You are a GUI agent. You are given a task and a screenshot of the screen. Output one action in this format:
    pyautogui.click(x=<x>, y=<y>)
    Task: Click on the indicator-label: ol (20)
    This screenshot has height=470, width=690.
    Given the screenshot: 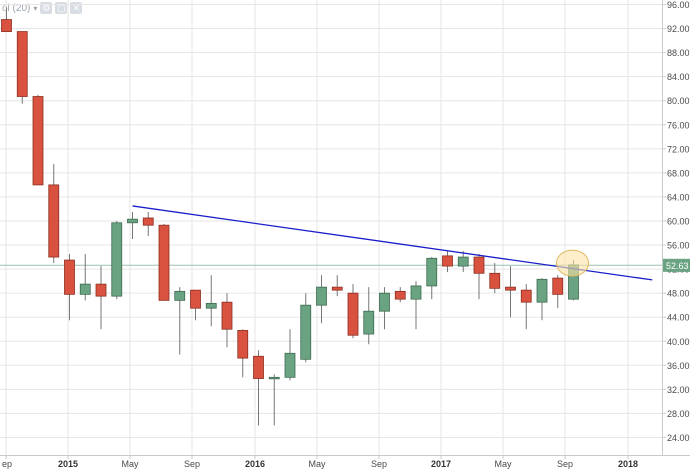 What is the action you would take?
    pyautogui.click(x=16, y=8)
    